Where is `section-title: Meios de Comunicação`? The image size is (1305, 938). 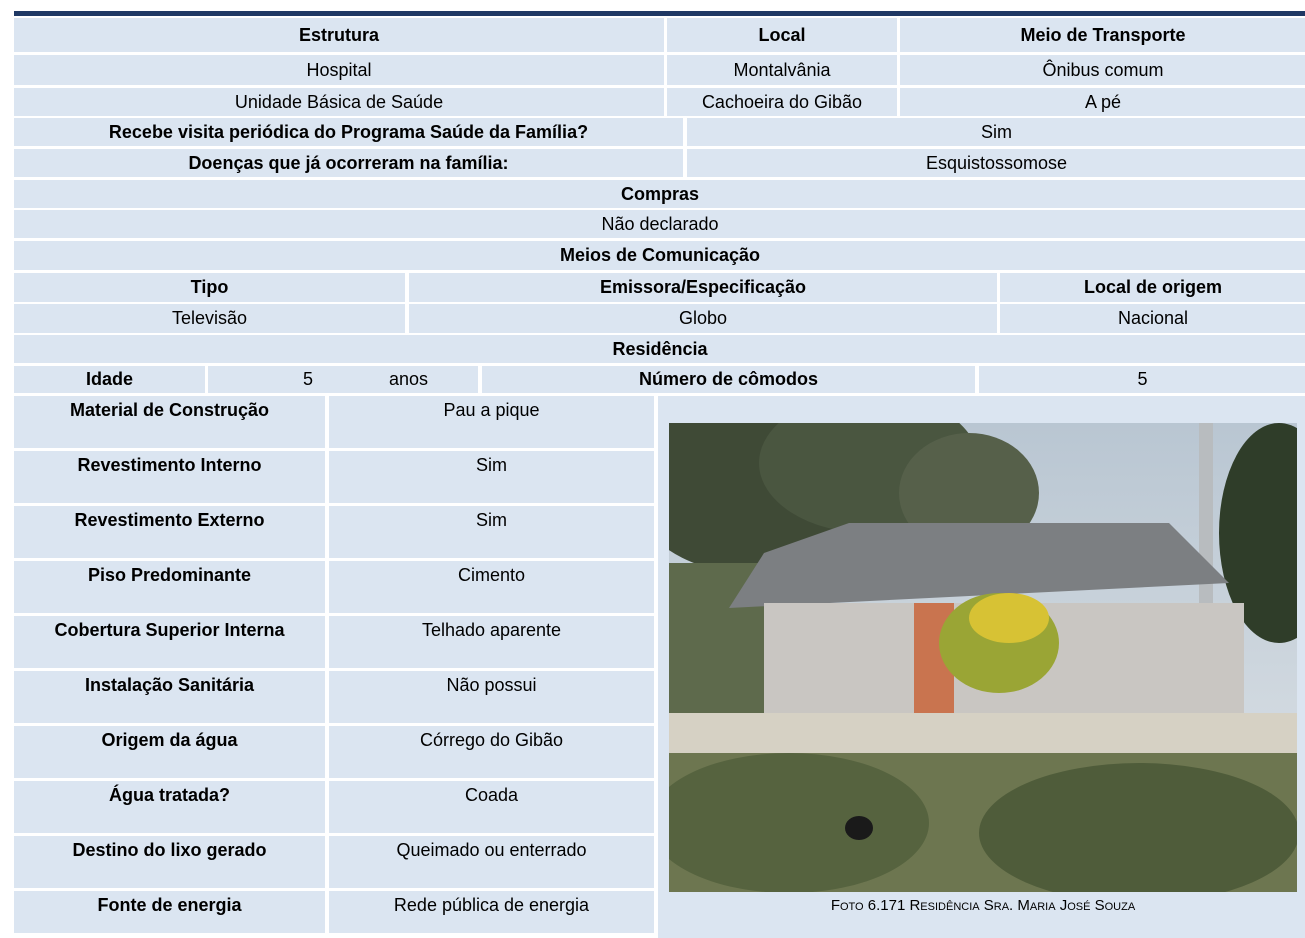 section-title: Meios de Comunicação is located at coordinates (659, 255).